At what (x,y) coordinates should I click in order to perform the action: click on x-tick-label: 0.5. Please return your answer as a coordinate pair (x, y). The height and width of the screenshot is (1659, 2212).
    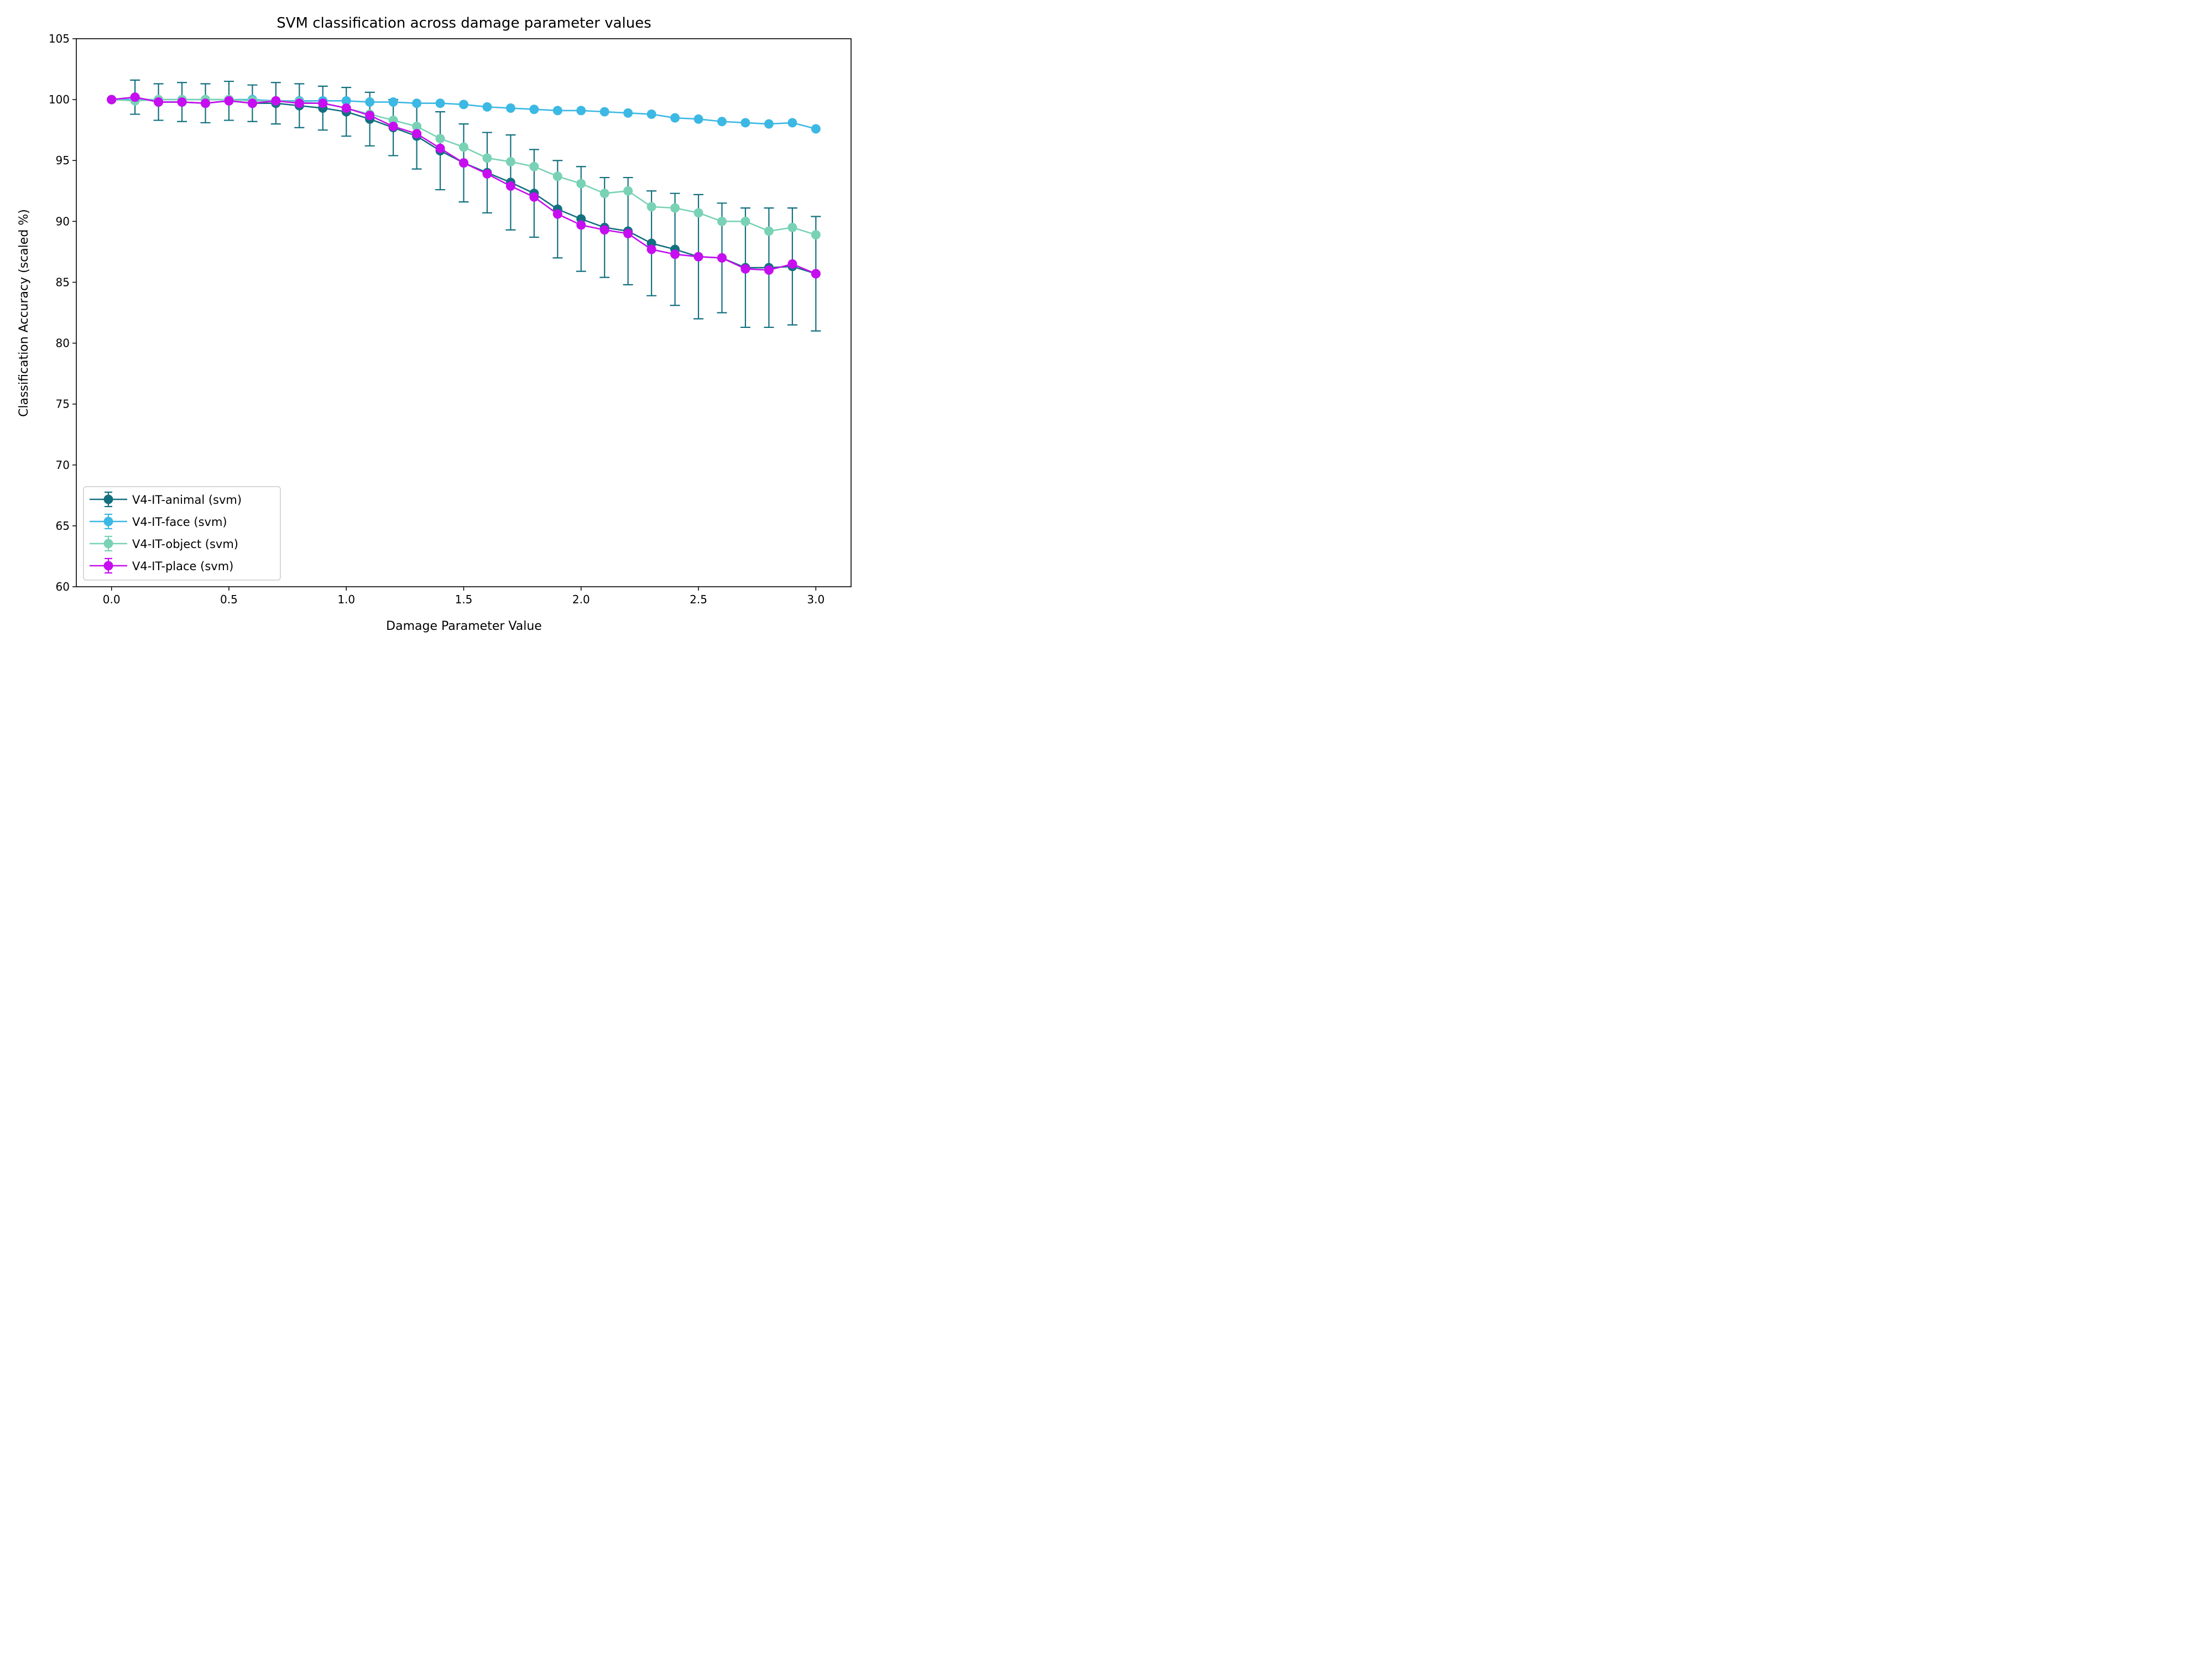
    Looking at the image, I should click on (229, 600).